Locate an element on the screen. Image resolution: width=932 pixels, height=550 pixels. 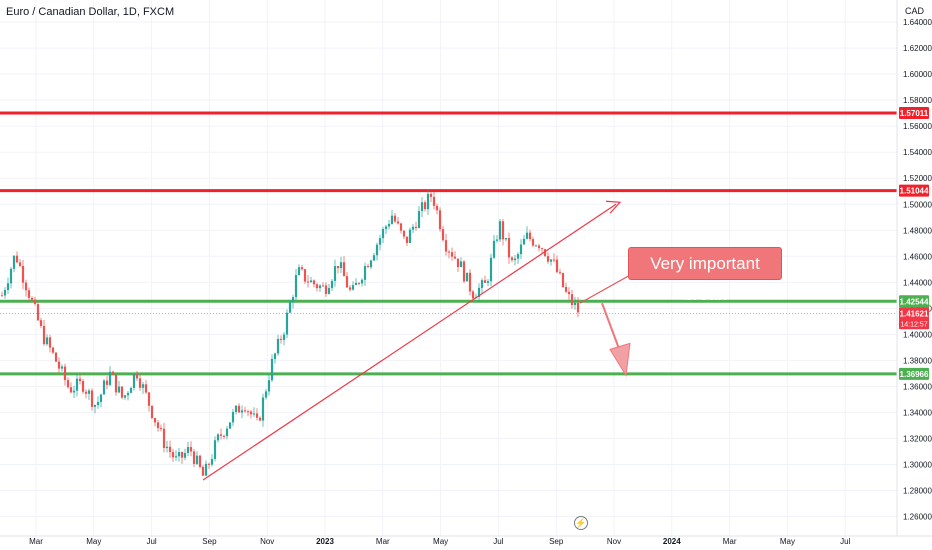
projection-arrow-head is located at coordinates (620, 359).